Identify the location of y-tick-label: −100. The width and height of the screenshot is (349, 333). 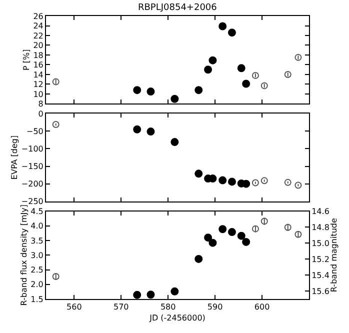
(32, 149).